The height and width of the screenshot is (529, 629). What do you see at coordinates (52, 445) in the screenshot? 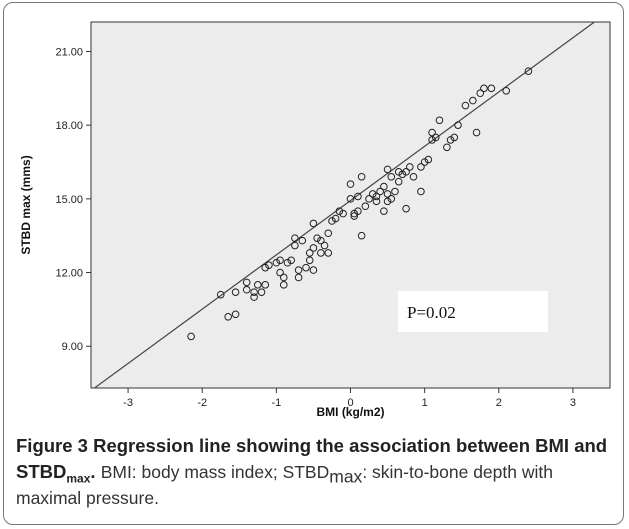
I see `caption-label: Figure 3` at bounding box center [52, 445].